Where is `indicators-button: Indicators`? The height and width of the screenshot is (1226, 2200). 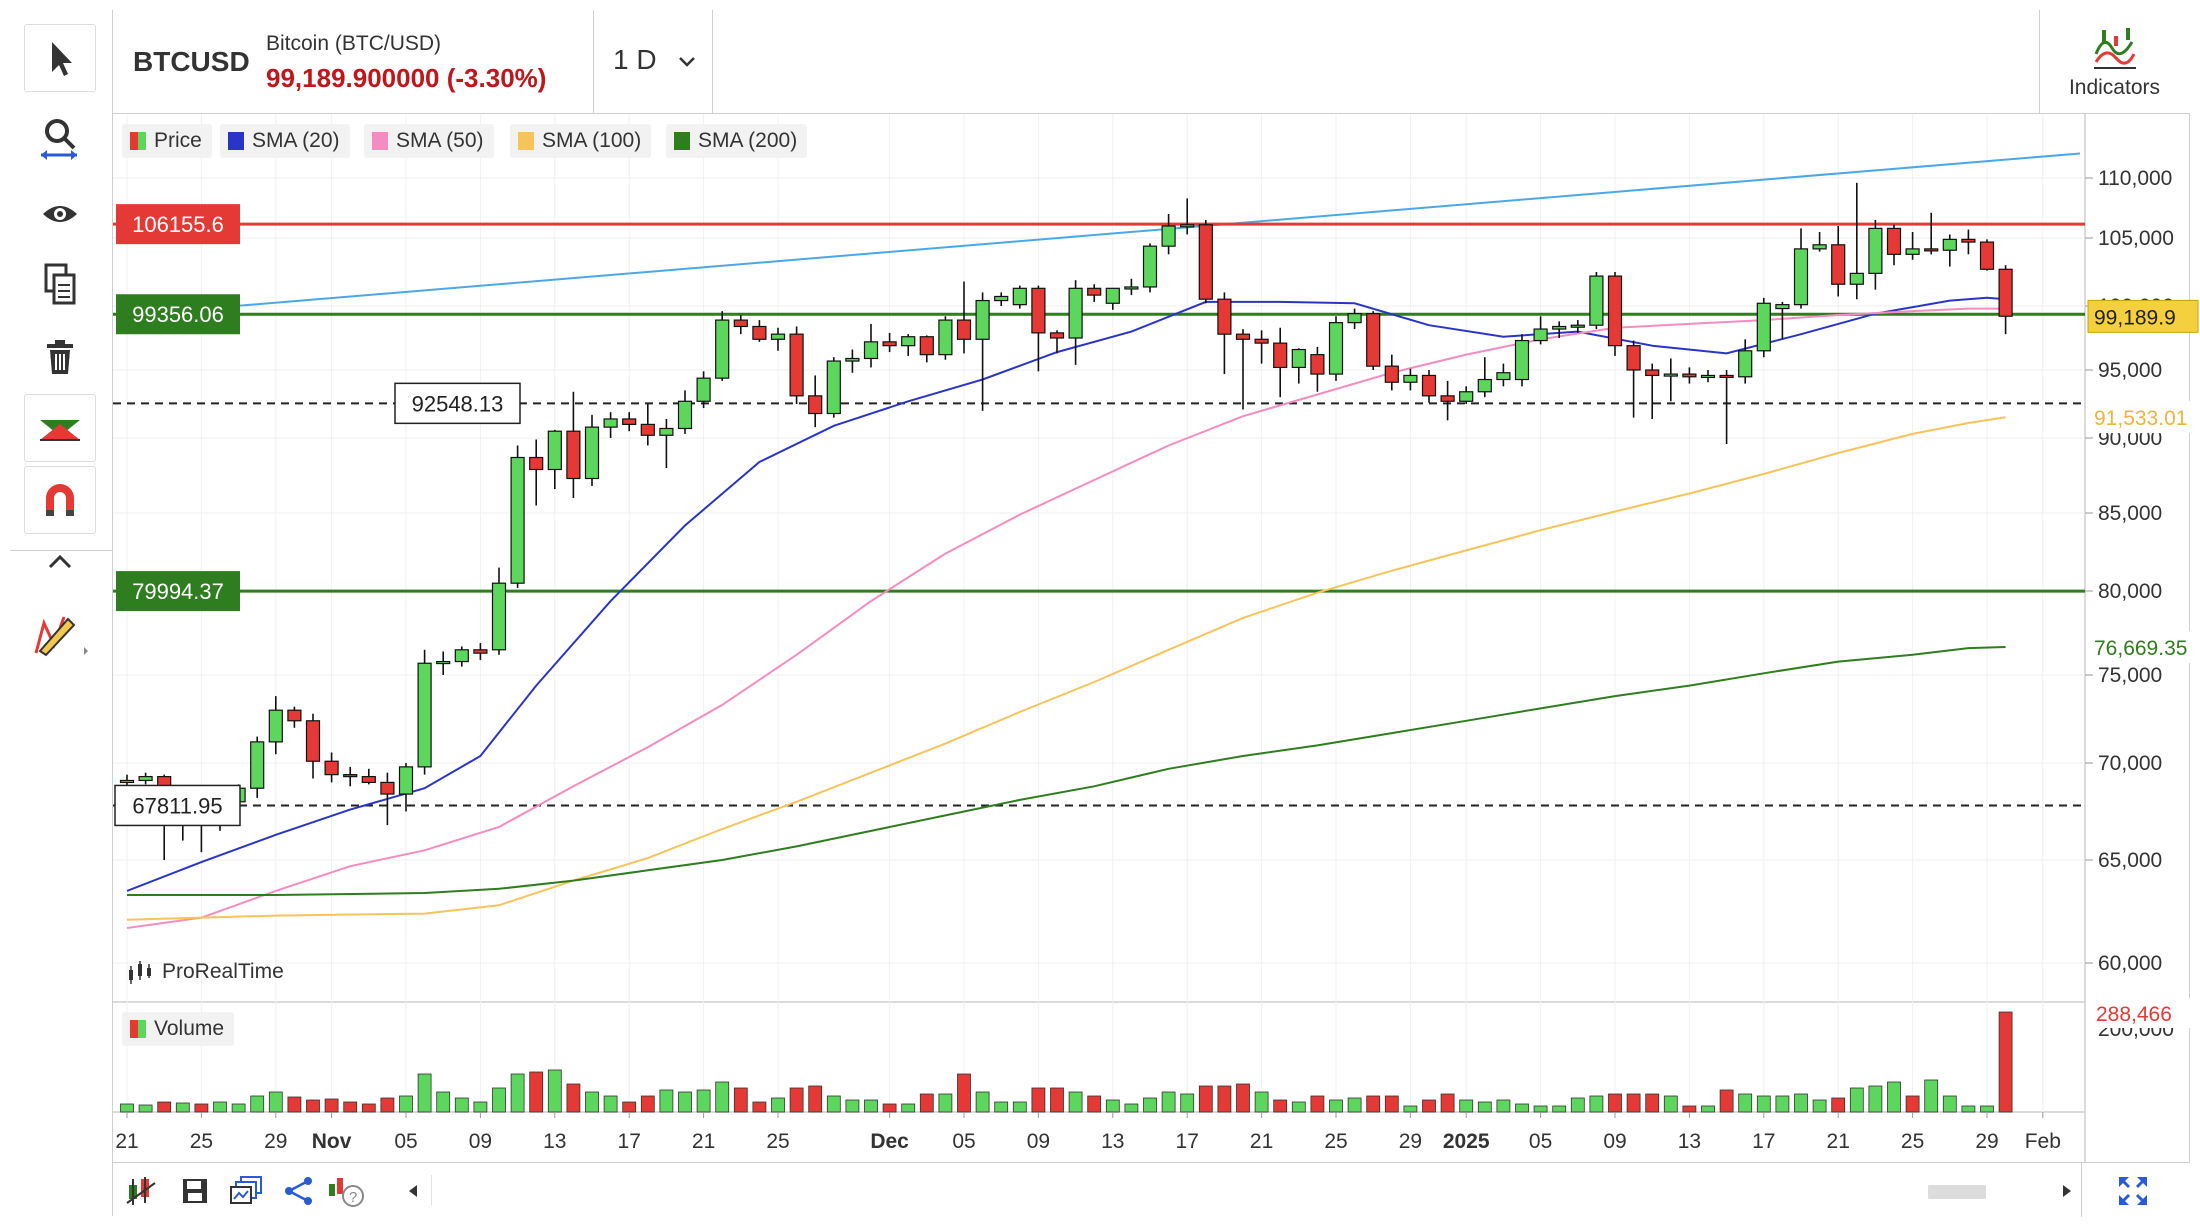
indicators-button: Indicators is located at coordinates (2115, 61).